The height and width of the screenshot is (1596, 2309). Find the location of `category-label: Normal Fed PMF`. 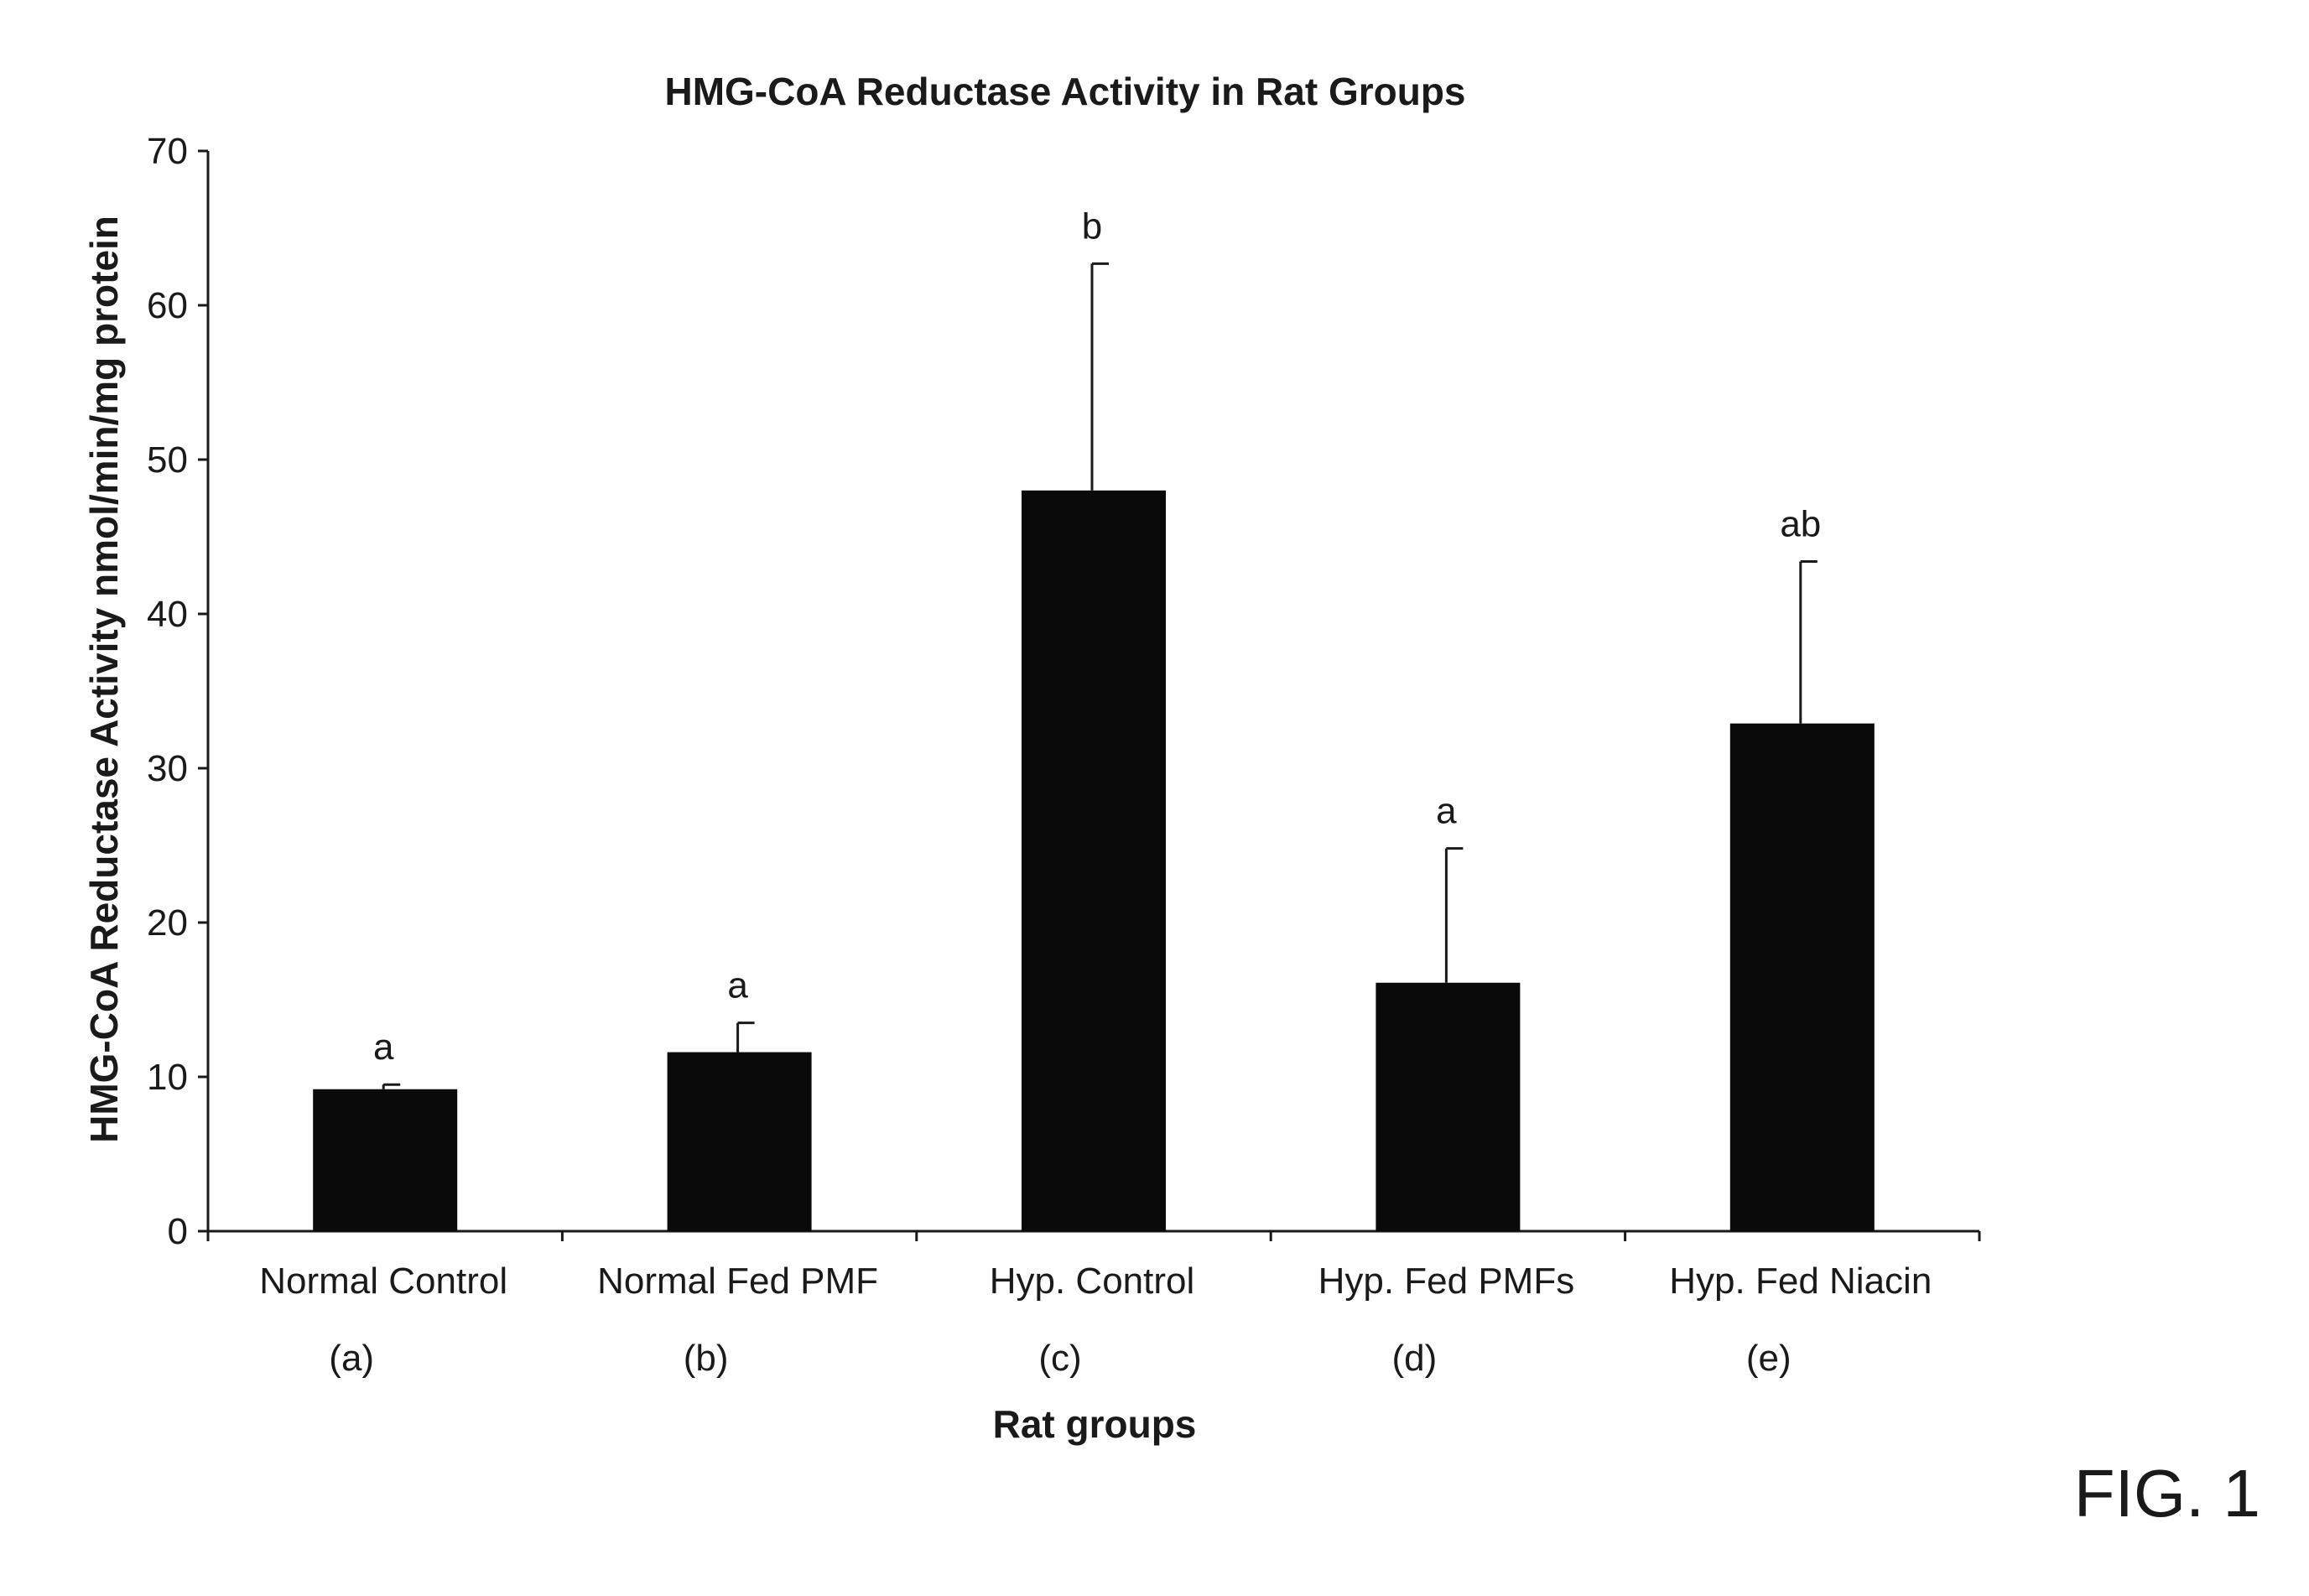

category-label: Normal Fed PMF is located at coordinates (738, 1281).